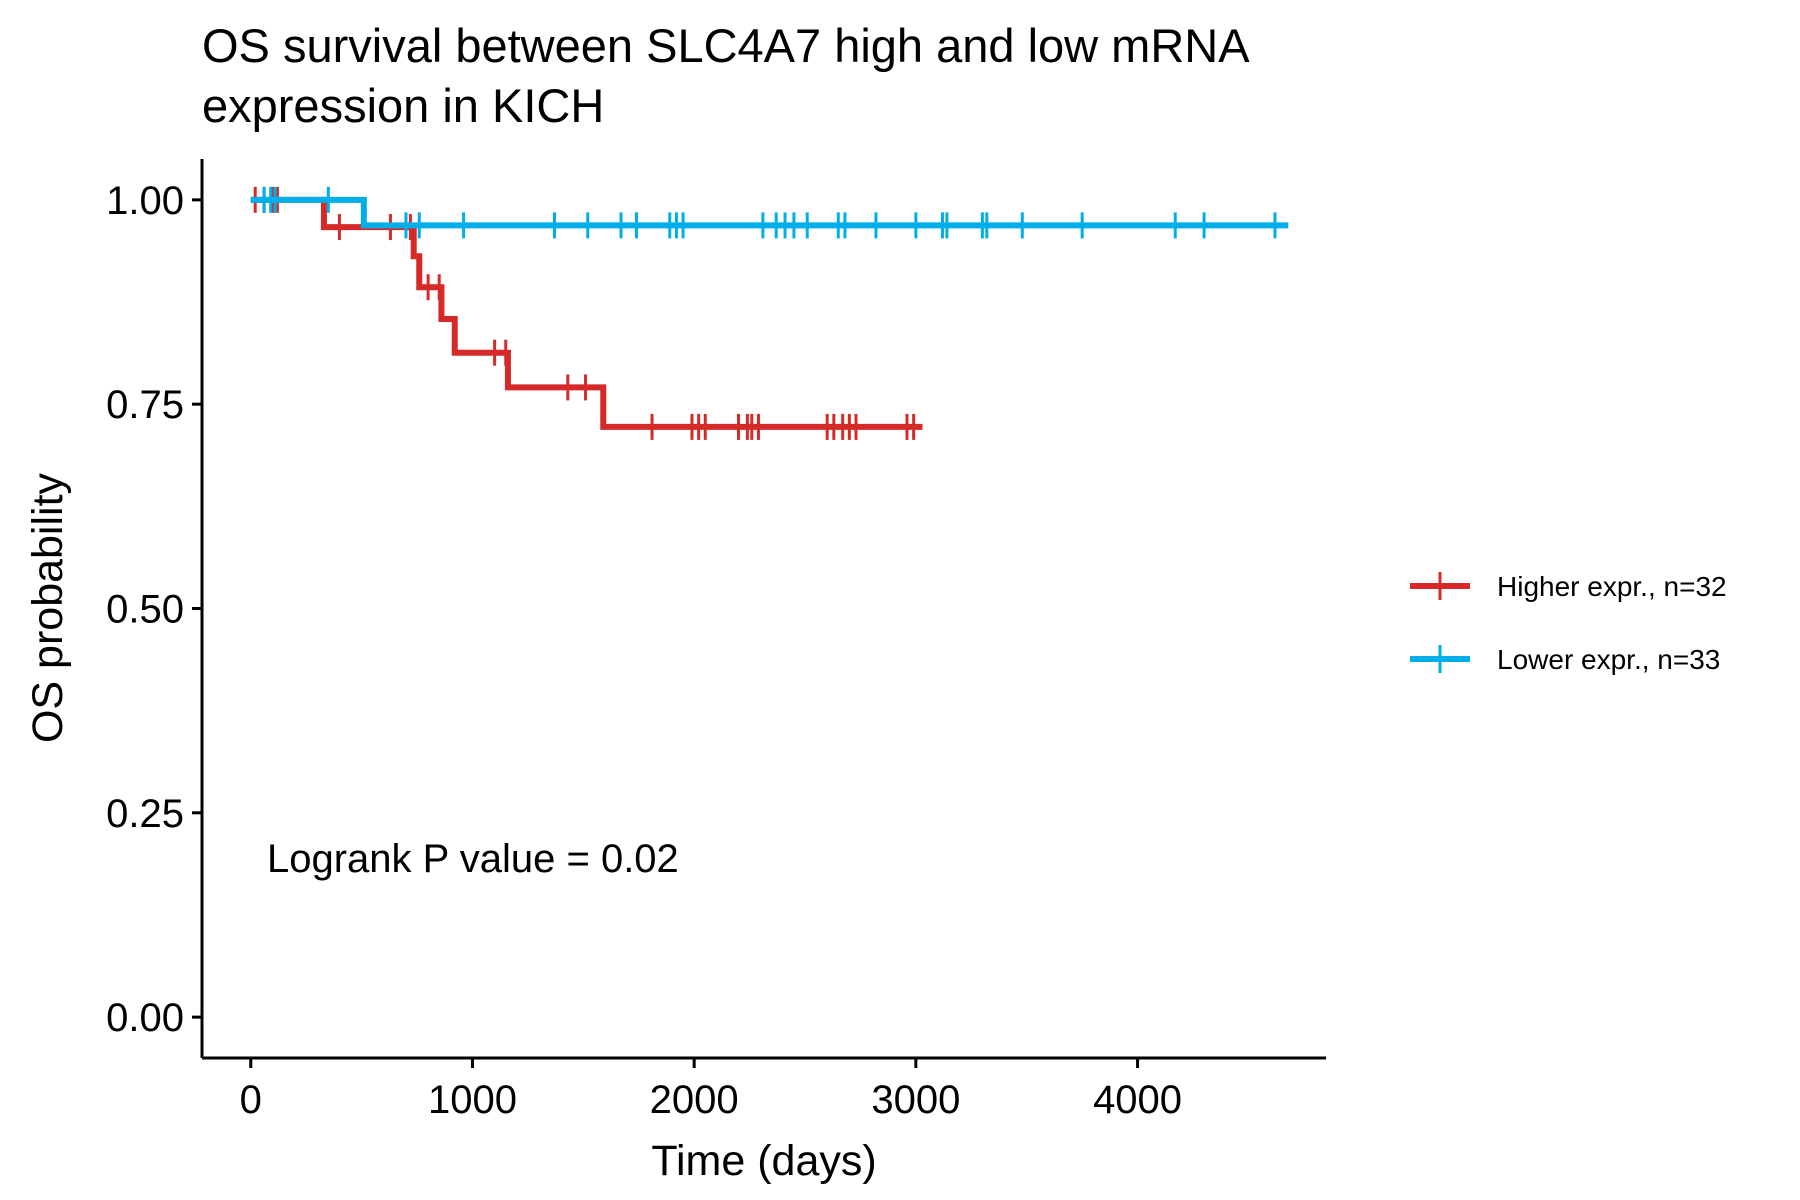  What do you see at coordinates (145, 610) in the screenshot?
I see `y-tick-label: 0.50` at bounding box center [145, 610].